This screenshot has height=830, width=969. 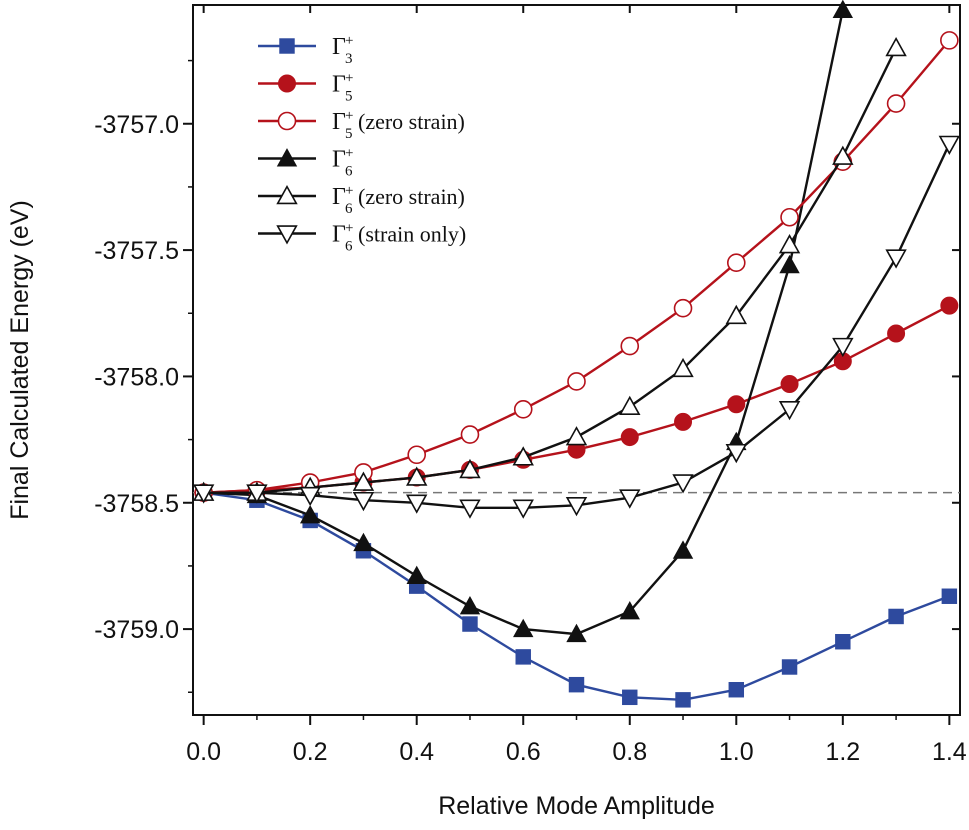 What do you see at coordinates (136, 377) in the screenshot?
I see `y-tick-label: -3758.0` at bounding box center [136, 377].